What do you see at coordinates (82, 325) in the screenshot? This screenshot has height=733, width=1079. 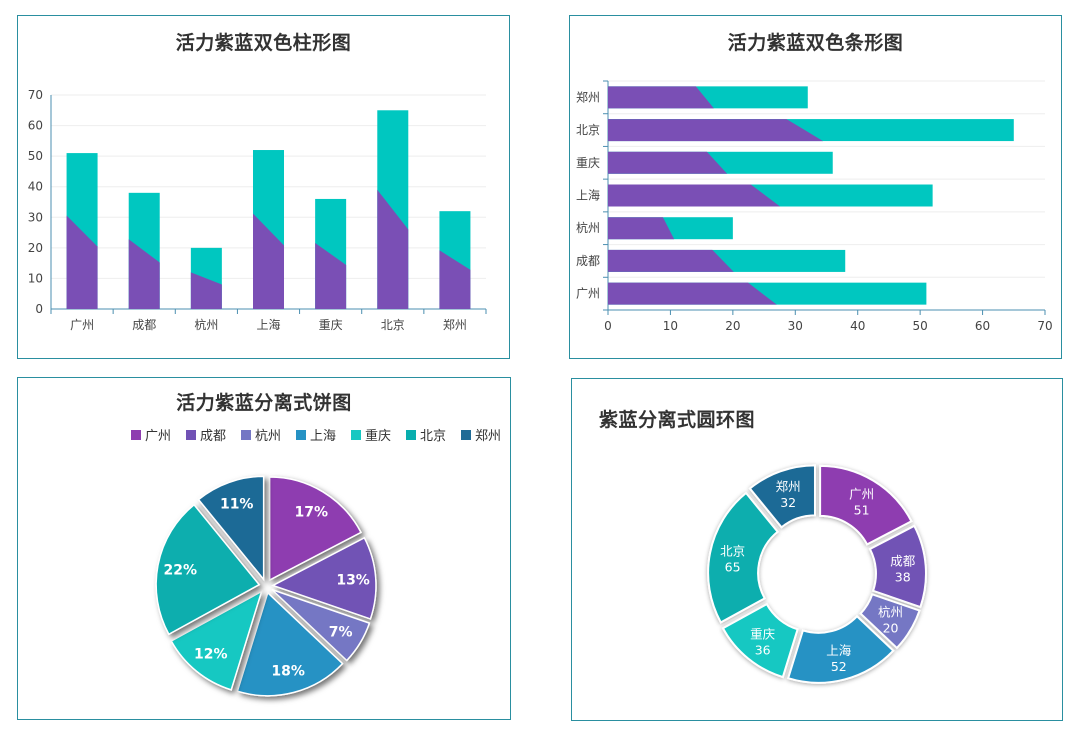 I see `x-tick-label: 广州` at bounding box center [82, 325].